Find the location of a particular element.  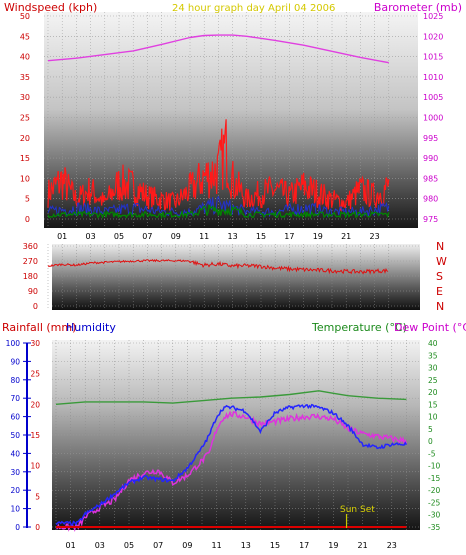

humidity-tick-label: 80 is located at coordinates (15, 380).